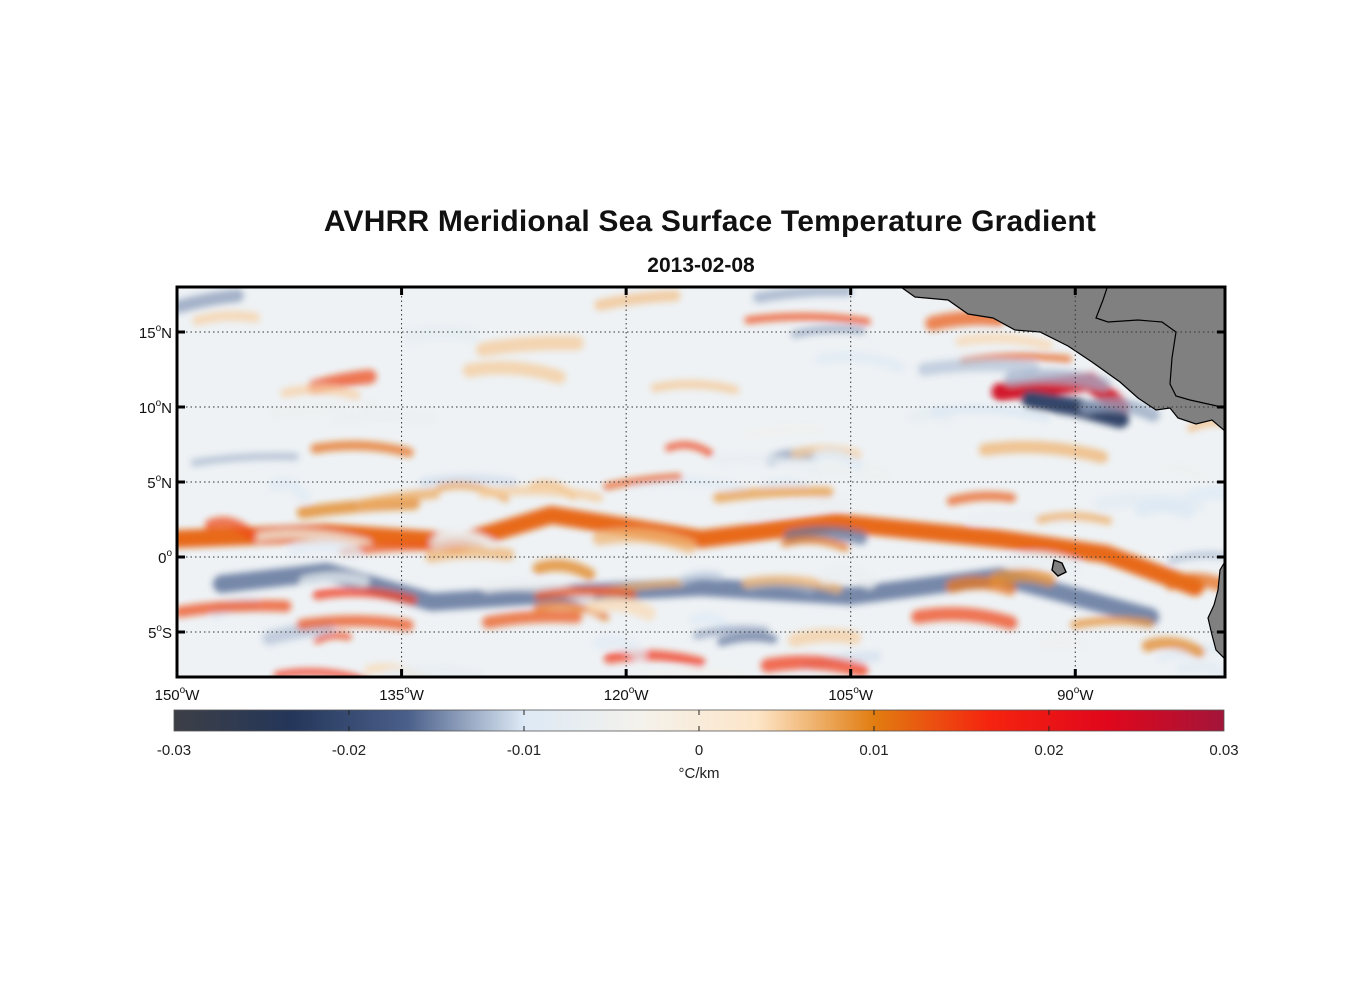  Describe the element at coordinates (1062, 473) in the screenshot. I see `land-layer` at that location.